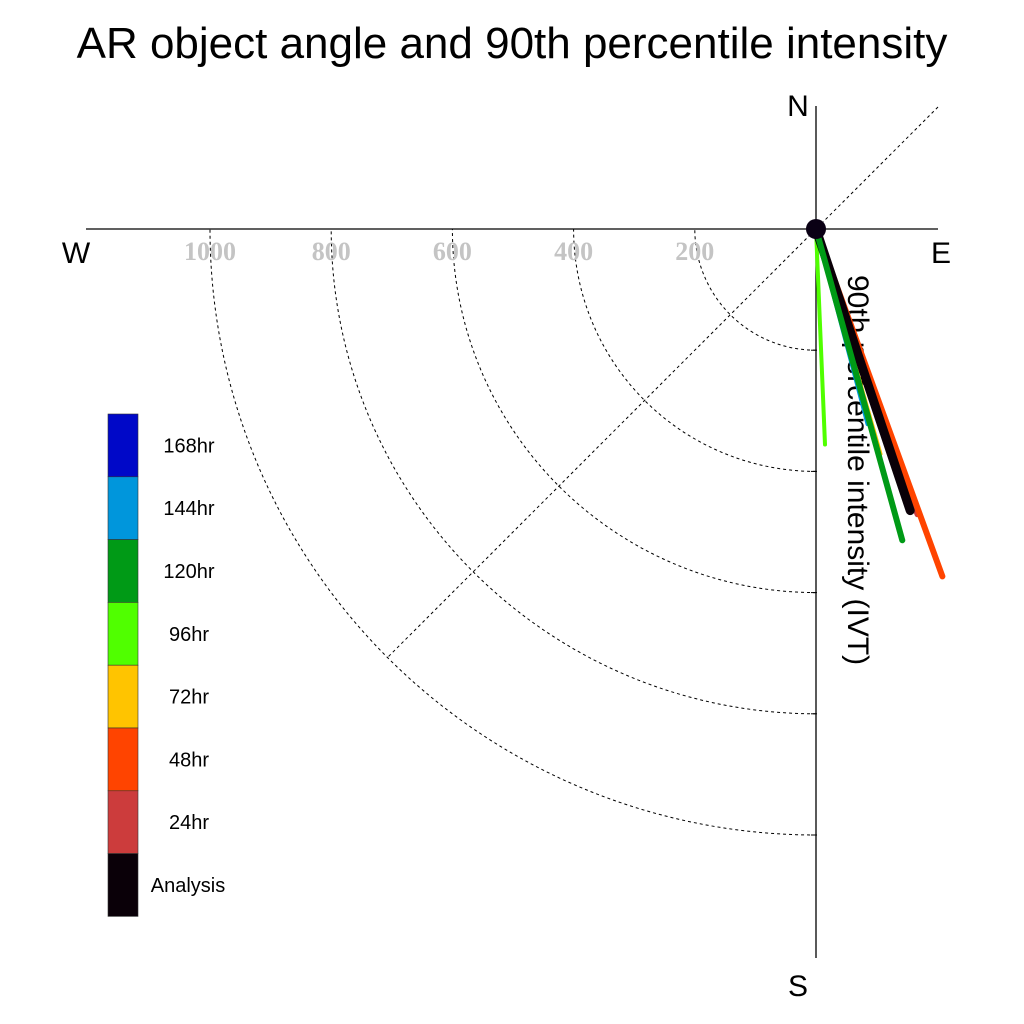 This screenshot has width=1024, height=1024. Describe the element at coordinates (189, 698) in the screenshot. I see `legend-label-72hr: 72hr` at that location.